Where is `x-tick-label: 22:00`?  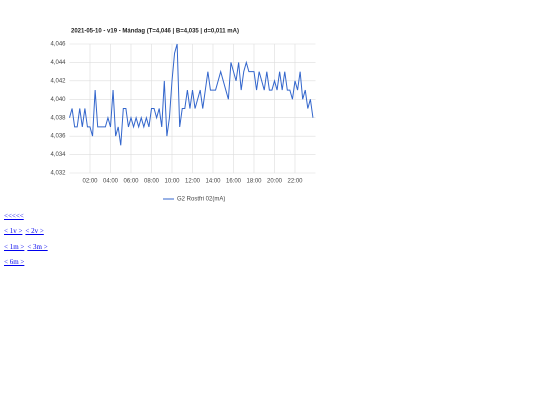
x-tick-label: 22:00 is located at coordinates (295, 182).